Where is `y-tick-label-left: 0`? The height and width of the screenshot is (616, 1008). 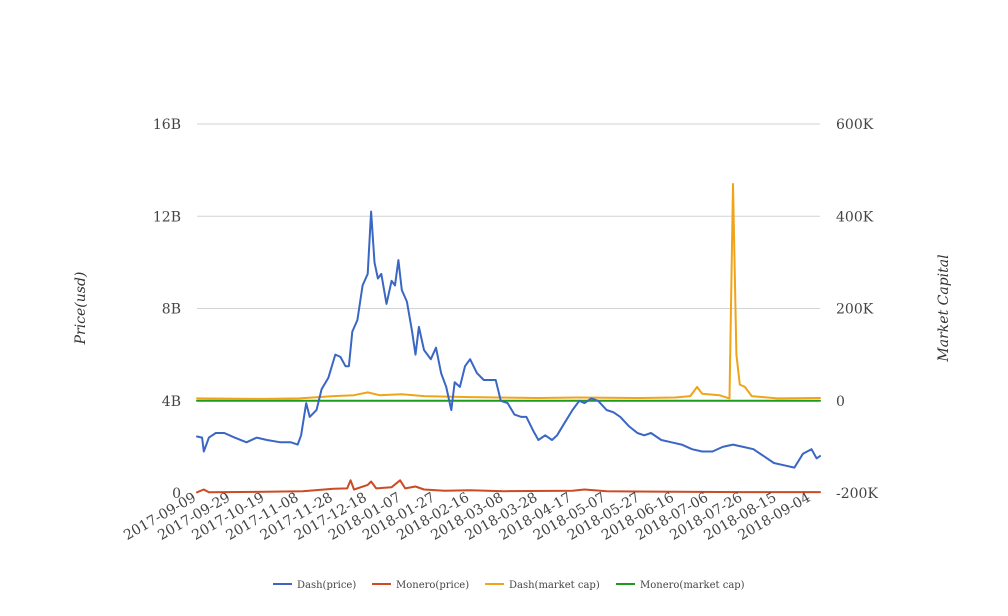 y-tick-label-left: 0 is located at coordinates (176, 494).